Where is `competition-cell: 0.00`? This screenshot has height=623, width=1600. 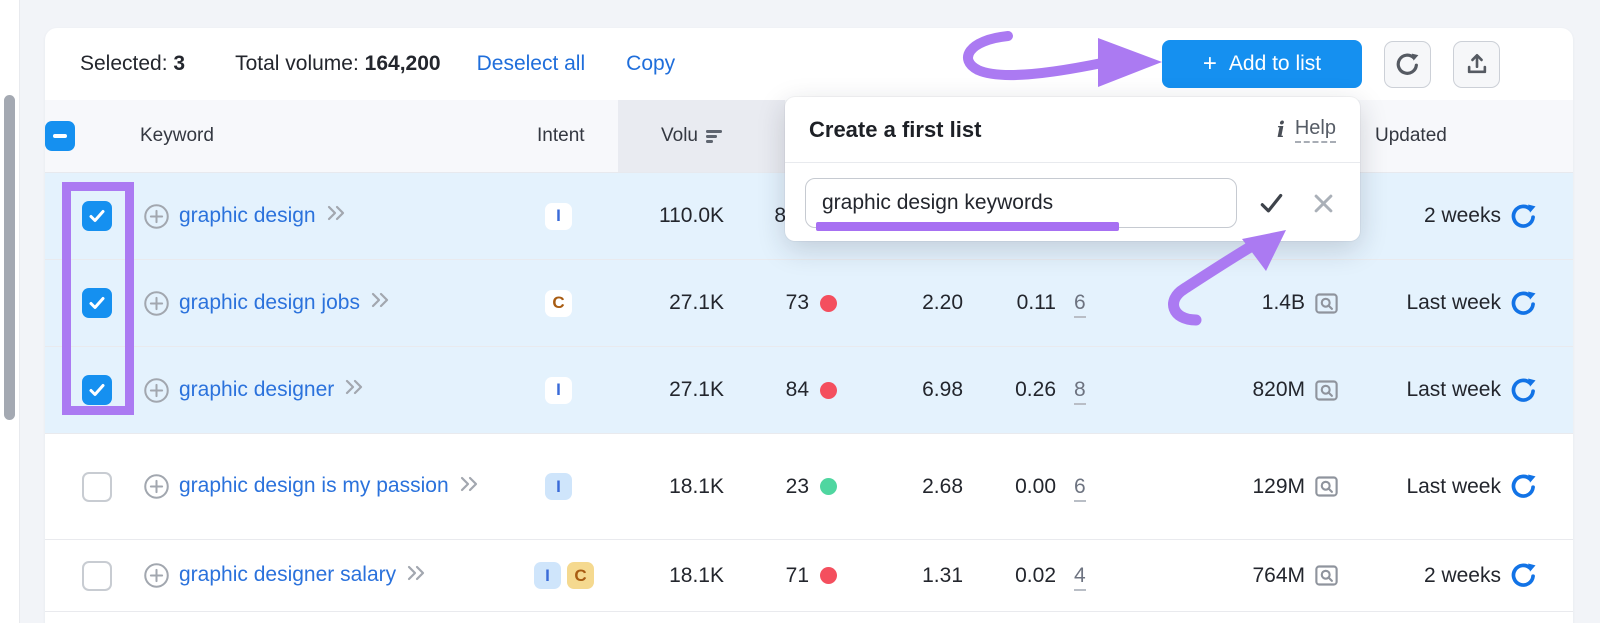 competition-cell: 0.00 is located at coordinates (1035, 486).